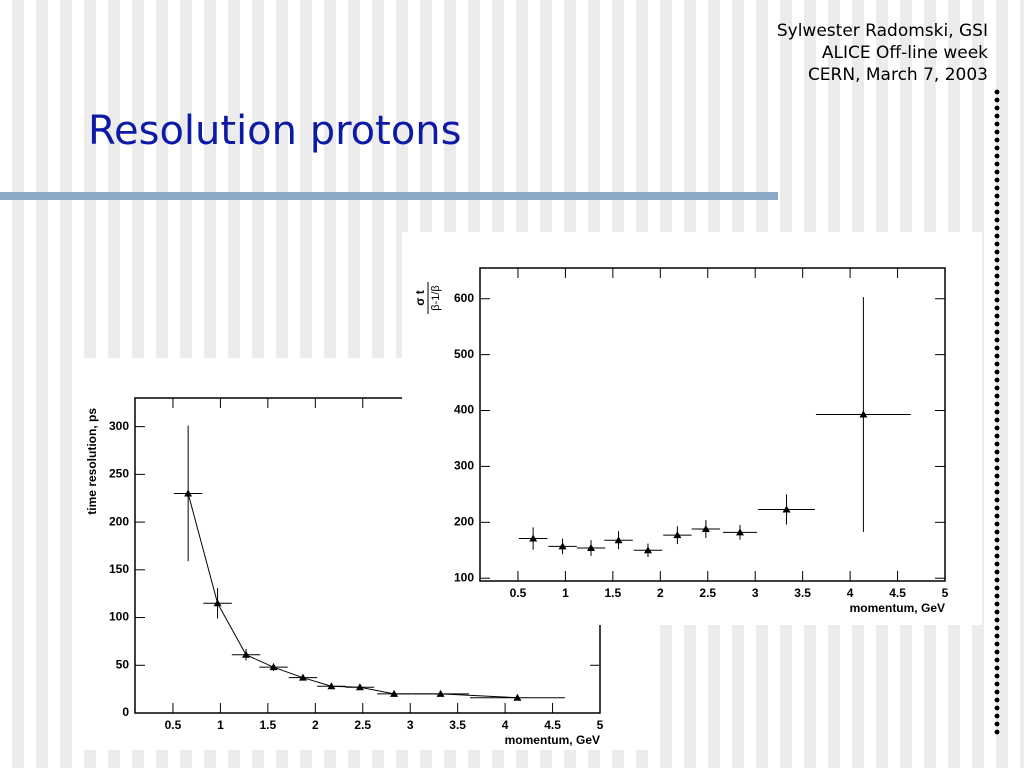 The image size is (1024, 768). What do you see at coordinates (123, 664) in the screenshot?
I see `y-tick-label: 50` at bounding box center [123, 664].